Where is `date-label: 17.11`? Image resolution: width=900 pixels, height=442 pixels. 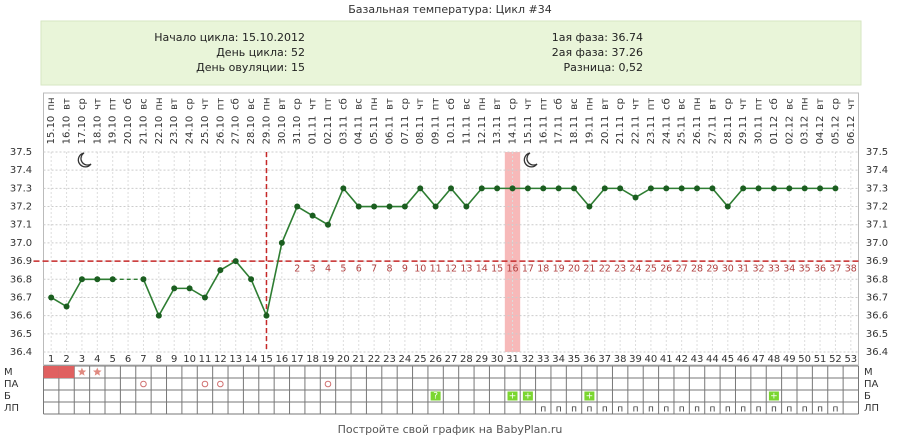
date-label: 17.11 is located at coordinates (559, 130).